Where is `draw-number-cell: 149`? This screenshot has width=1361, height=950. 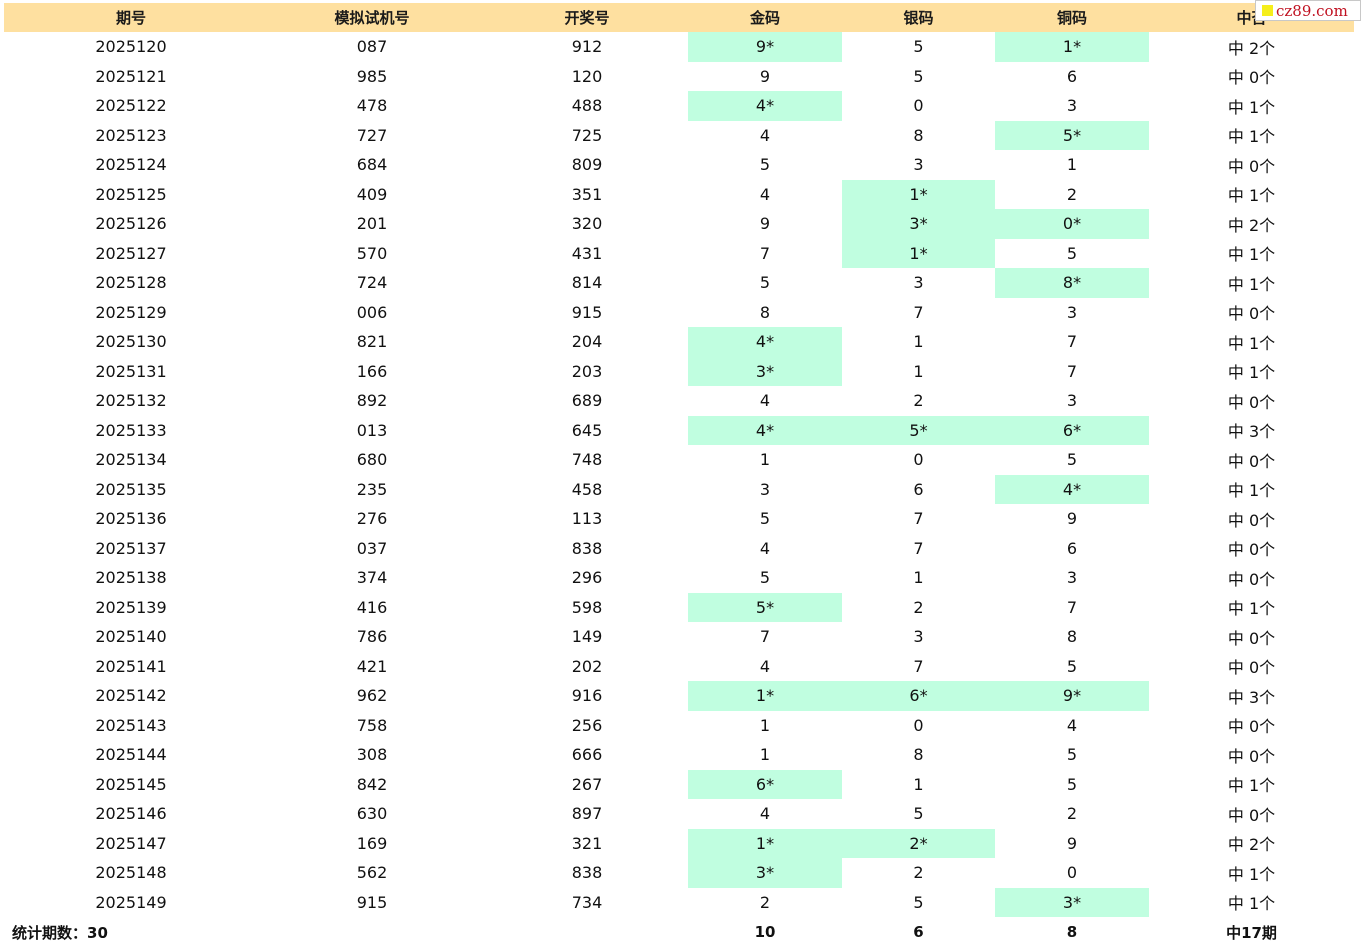 draw-number-cell: 149 is located at coordinates (587, 637).